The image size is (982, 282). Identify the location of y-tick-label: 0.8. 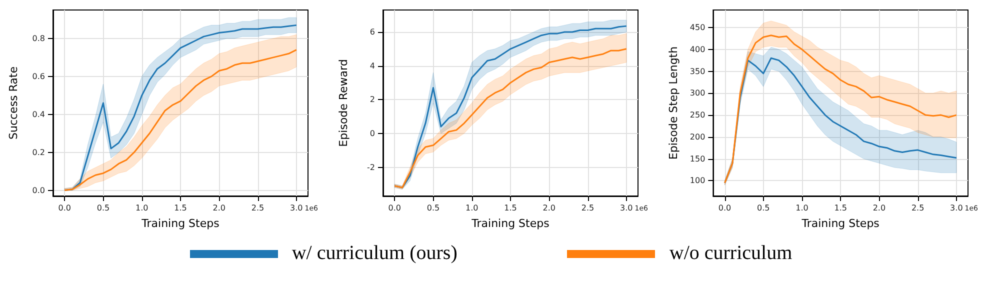
(38, 38).